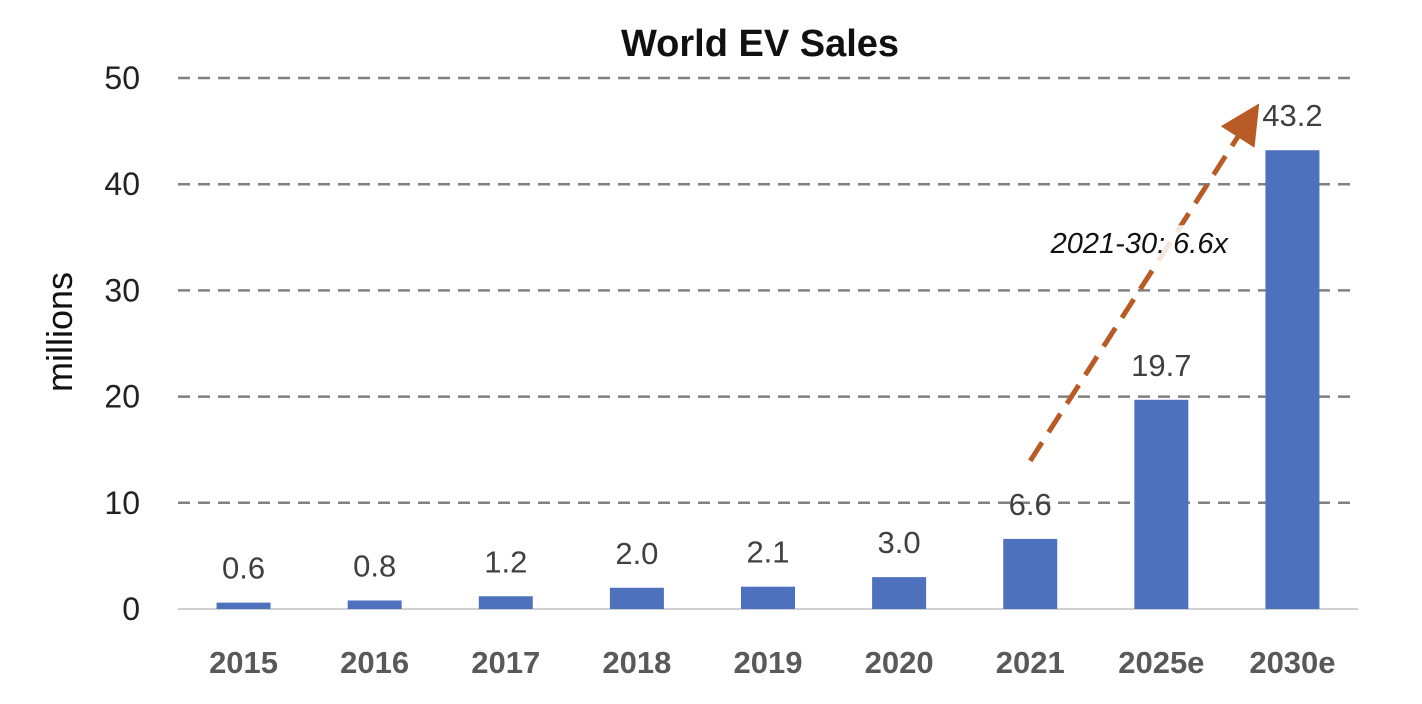 The height and width of the screenshot is (704, 1422). What do you see at coordinates (243, 568) in the screenshot?
I see `data-label-2015: 0.6` at bounding box center [243, 568].